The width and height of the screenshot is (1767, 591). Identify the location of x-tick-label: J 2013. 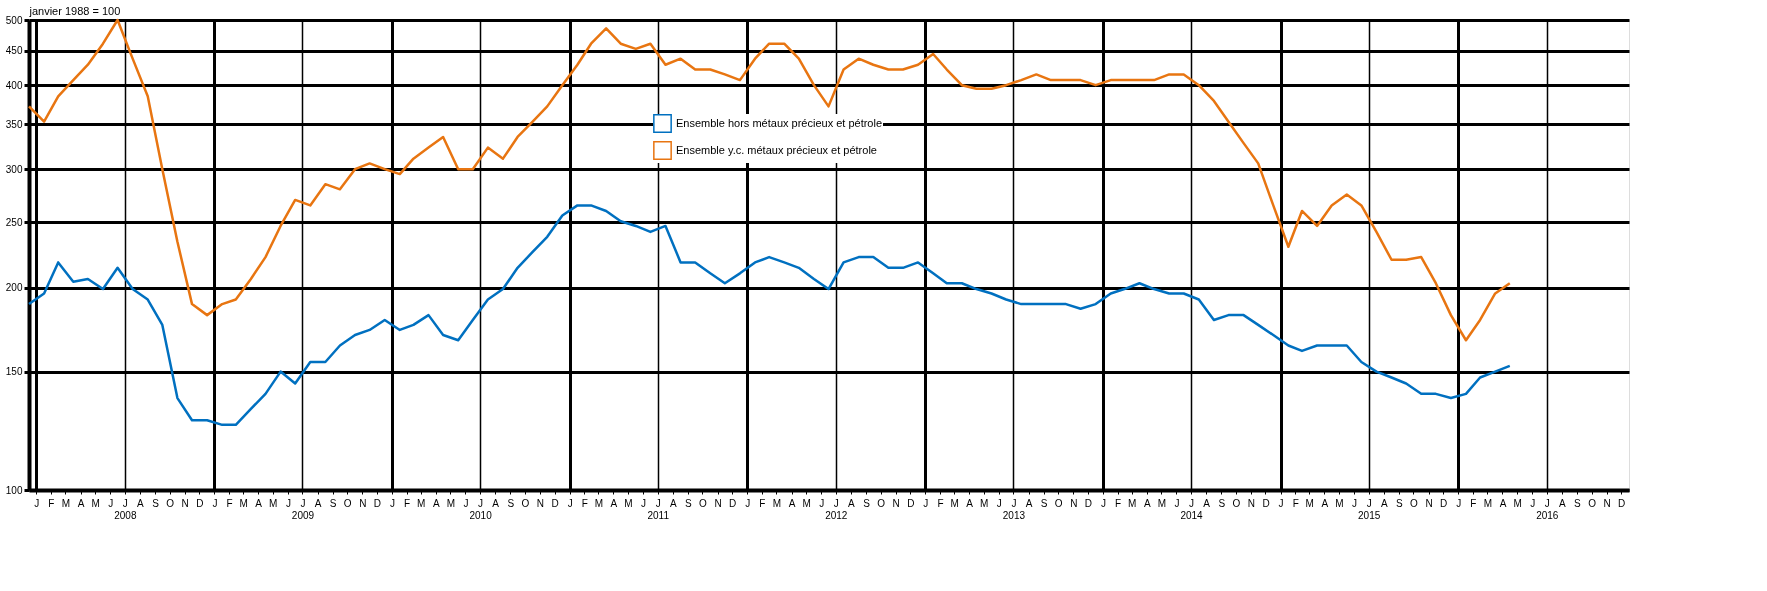
(1014, 509).